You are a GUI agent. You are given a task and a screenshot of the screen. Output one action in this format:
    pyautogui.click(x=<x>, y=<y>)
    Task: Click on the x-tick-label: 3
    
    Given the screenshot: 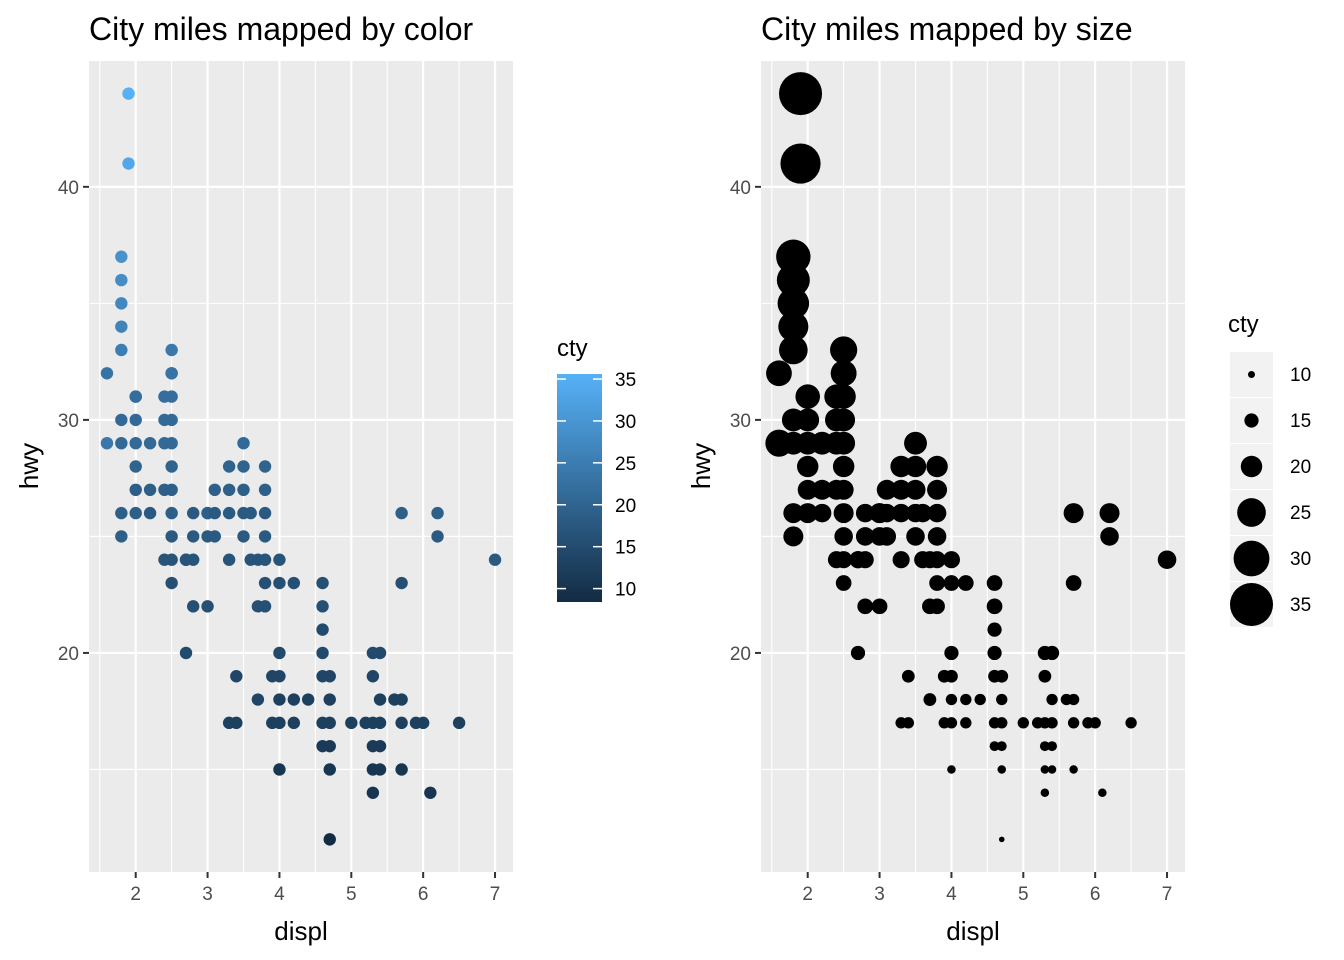 What is the action you would take?
    pyautogui.click(x=879, y=894)
    